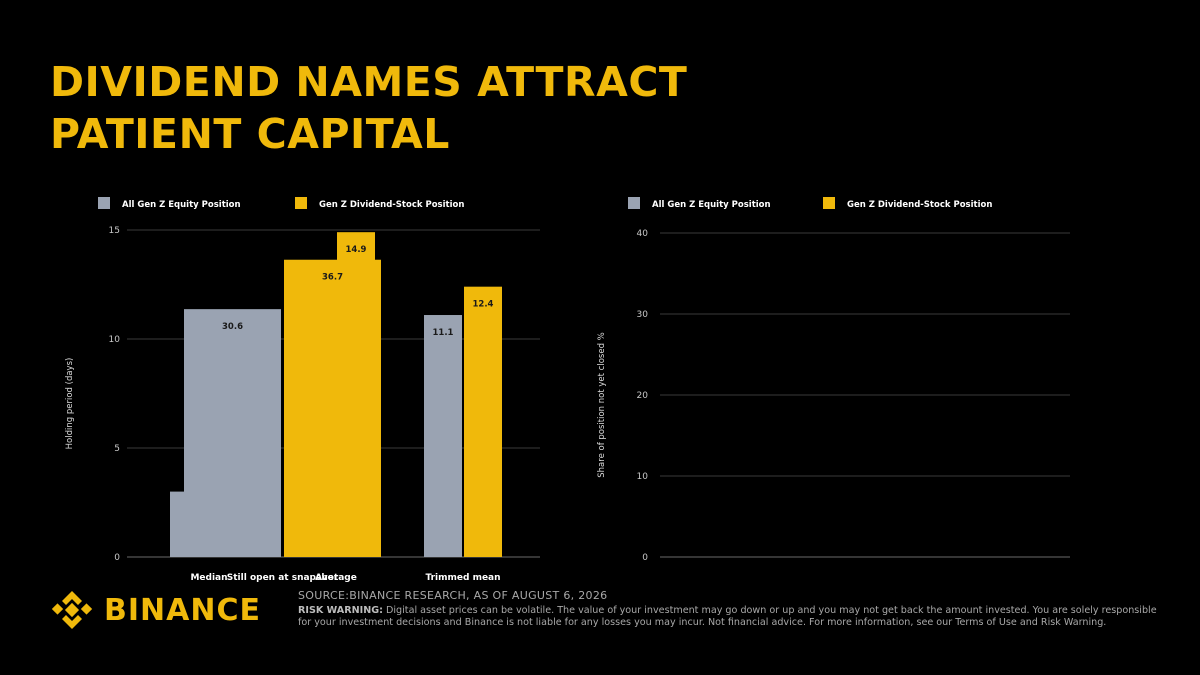 The width and height of the screenshot is (1200, 675). I want to click on title-line-2: PATIENT CAPITAL, so click(250, 134).